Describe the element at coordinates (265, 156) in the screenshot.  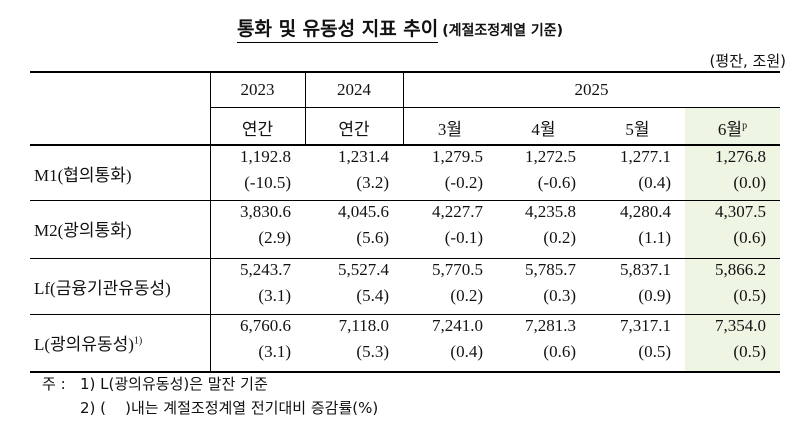
I see `value: 1,192.8` at that location.